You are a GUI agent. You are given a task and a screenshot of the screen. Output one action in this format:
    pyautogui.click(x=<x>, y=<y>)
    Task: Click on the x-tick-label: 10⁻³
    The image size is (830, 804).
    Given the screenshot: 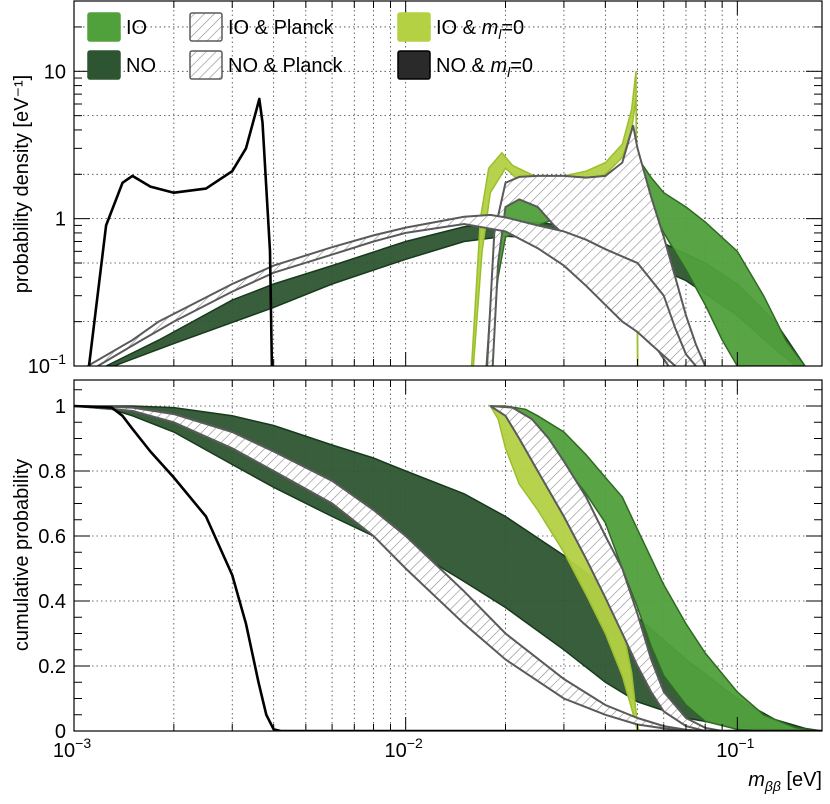 What is the action you would take?
    pyautogui.click(x=72, y=748)
    